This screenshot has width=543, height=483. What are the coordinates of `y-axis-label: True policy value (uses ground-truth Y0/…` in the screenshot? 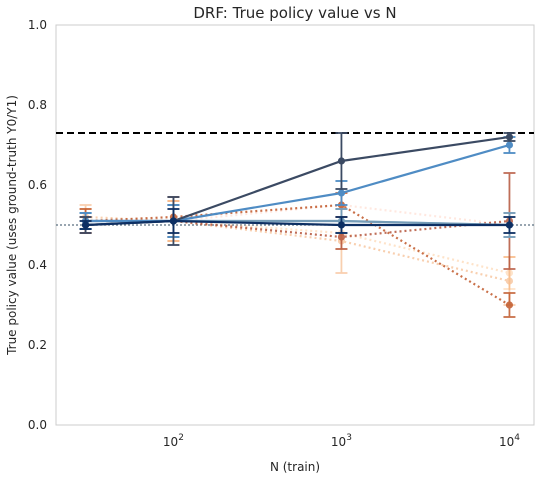 It's located at (12, 225).